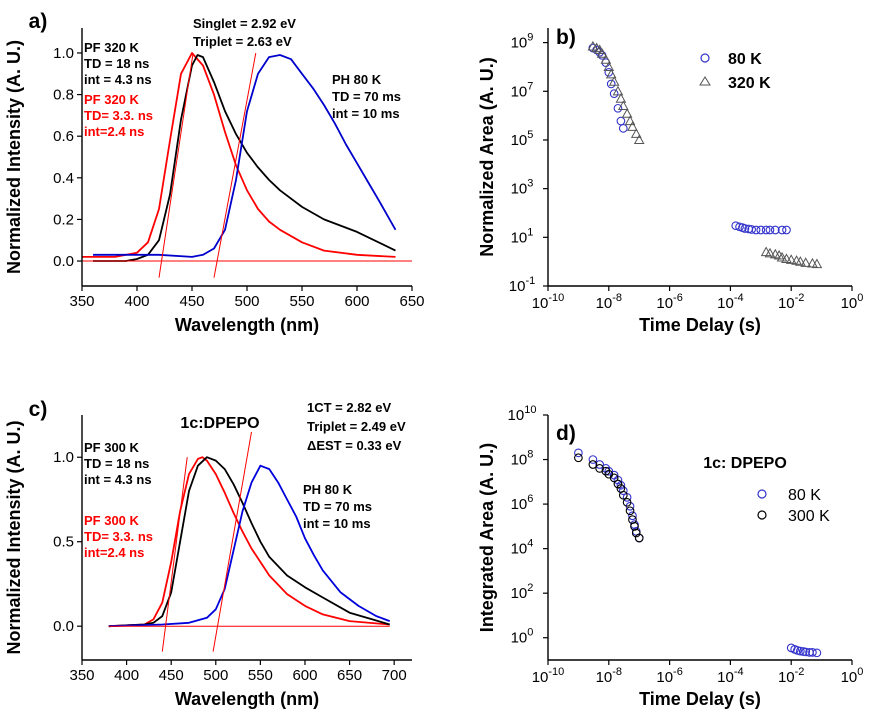 The image size is (881, 715). Describe the element at coordinates (809, 516) in the screenshot. I see `legend-label-1: 300 K` at that location.